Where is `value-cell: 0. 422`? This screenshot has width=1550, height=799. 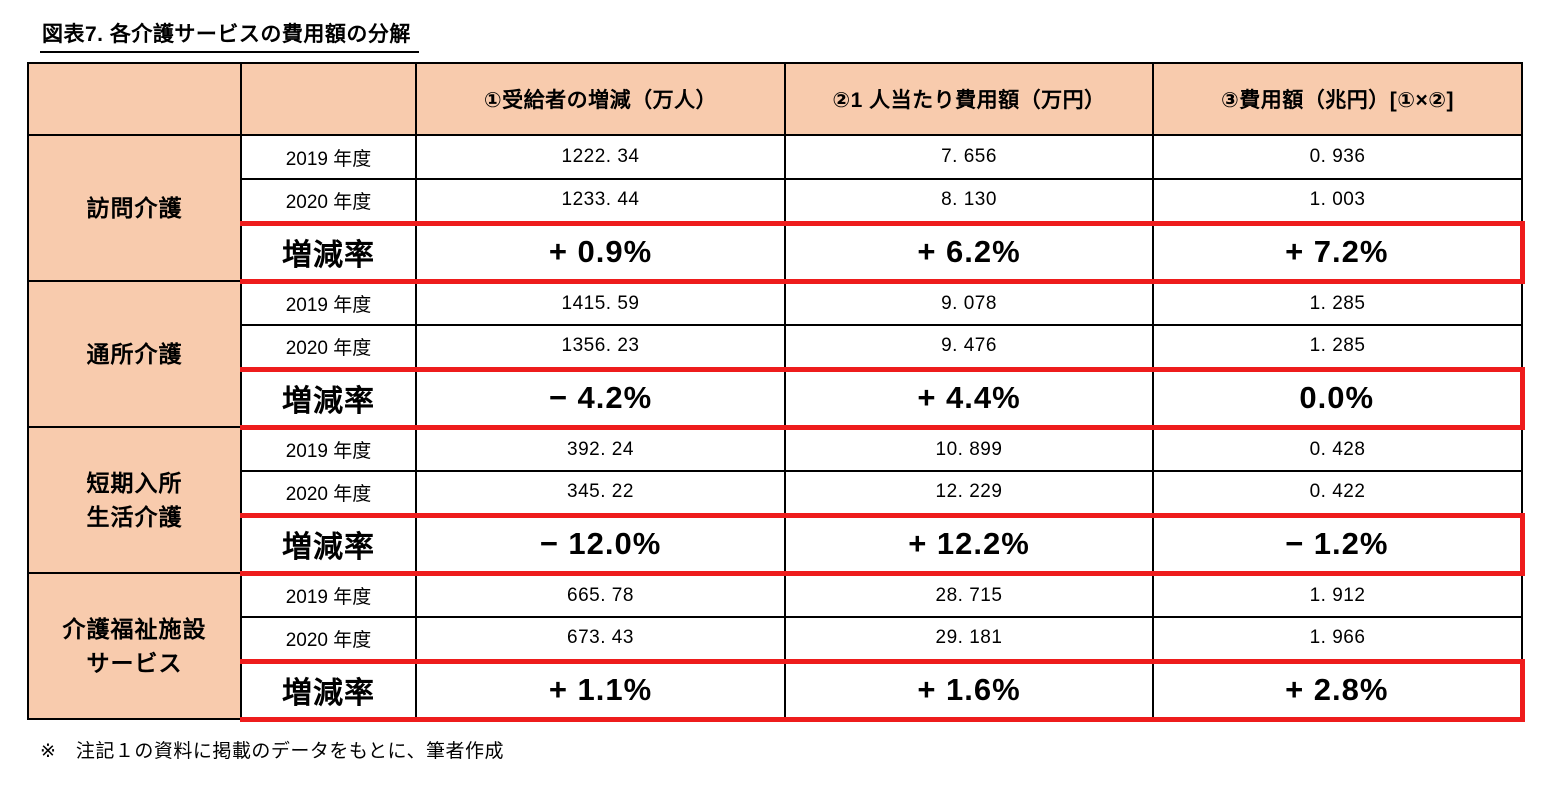
value-cell: 0. 422 is located at coordinates (1337, 493).